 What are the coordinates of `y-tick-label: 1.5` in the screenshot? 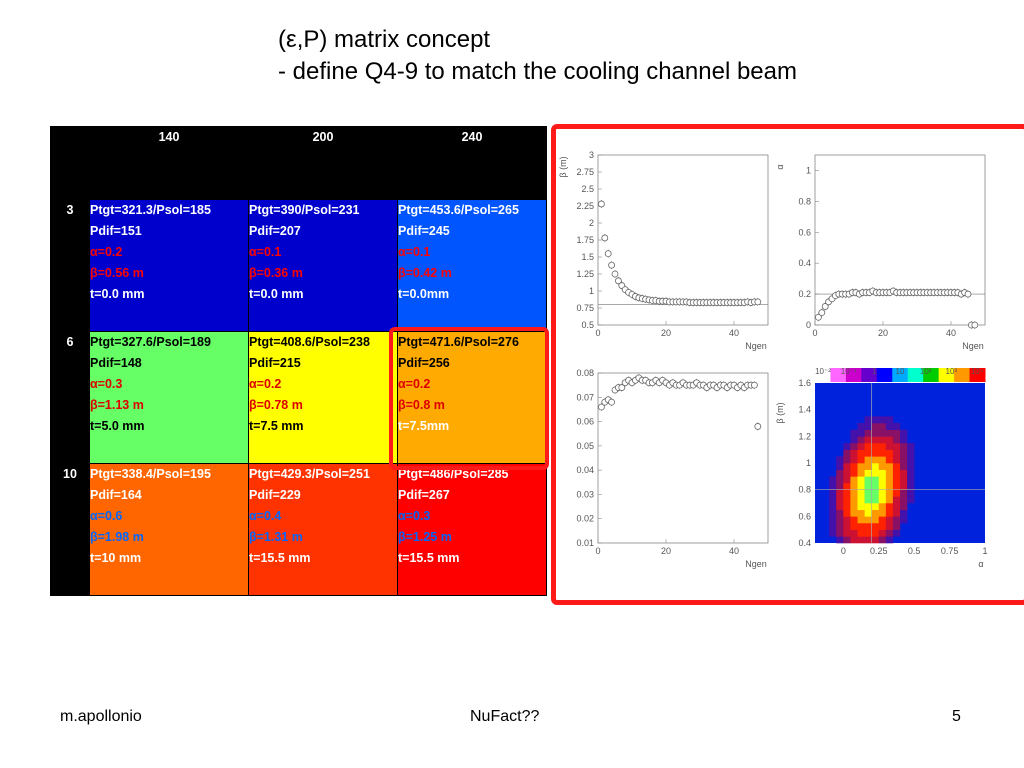 It's located at (587, 257).